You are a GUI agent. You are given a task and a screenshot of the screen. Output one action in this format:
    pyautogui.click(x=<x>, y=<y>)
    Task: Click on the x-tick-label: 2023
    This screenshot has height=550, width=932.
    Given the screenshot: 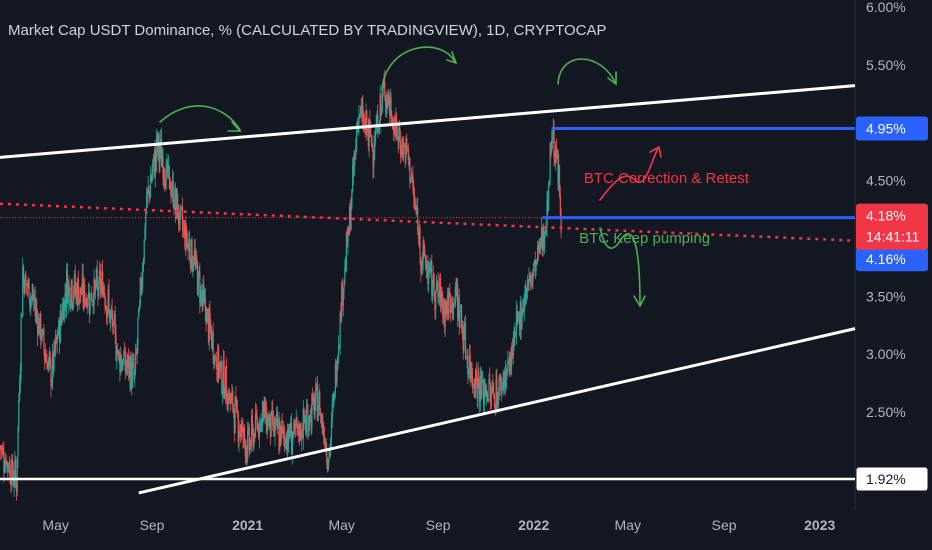 What is the action you would take?
    pyautogui.click(x=819, y=525)
    